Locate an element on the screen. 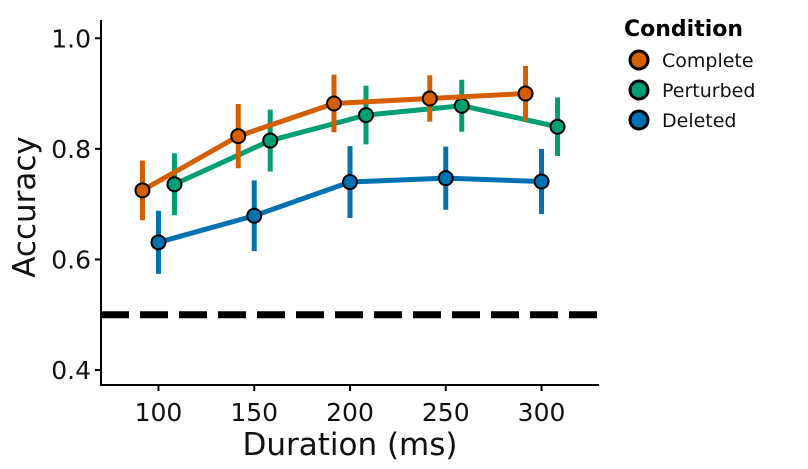 The image size is (808, 469). legend-item-complete: Complete is located at coordinates (691, 60).